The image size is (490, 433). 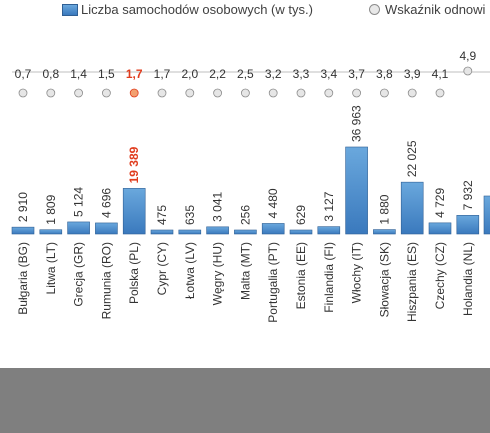 I want to click on ratio-value-label: 1,4, so click(x=78, y=74).